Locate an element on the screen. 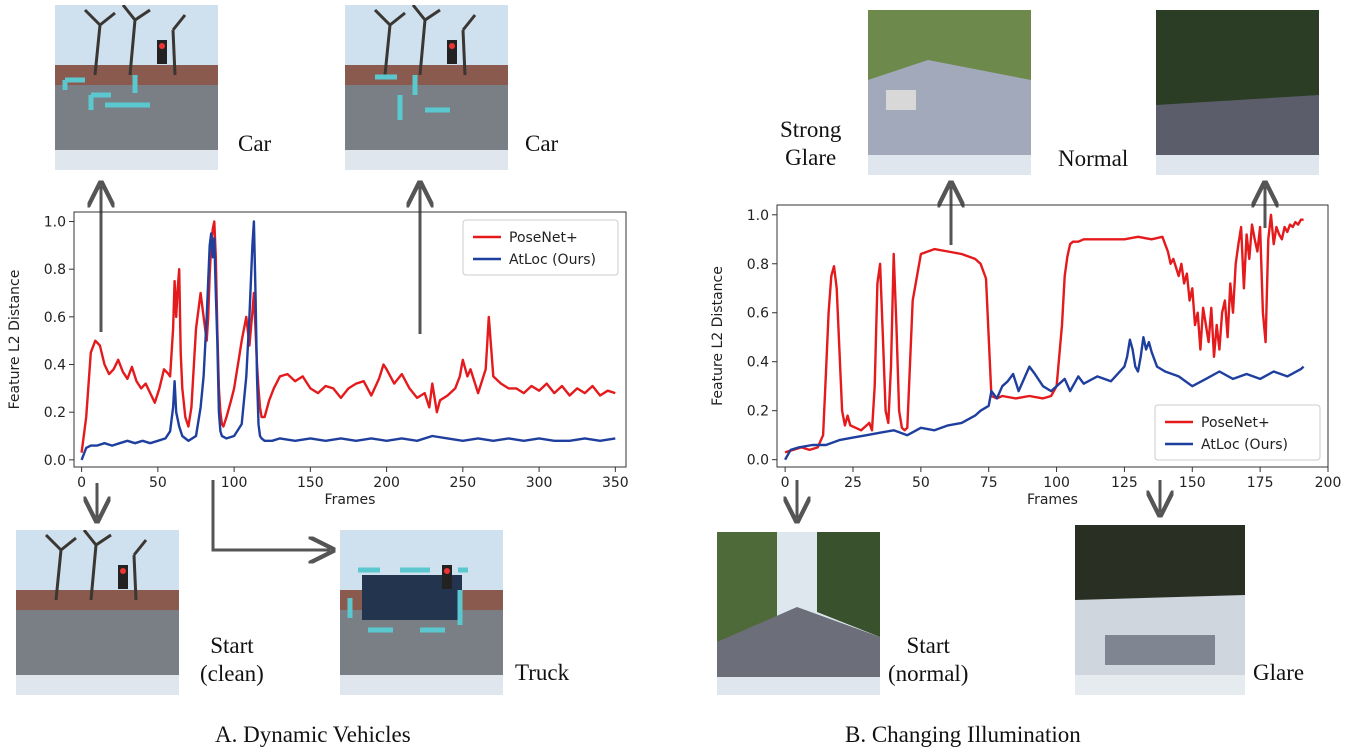 This screenshot has width=1346, height=756. label-car-1: Car is located at coordinates (255, 143).